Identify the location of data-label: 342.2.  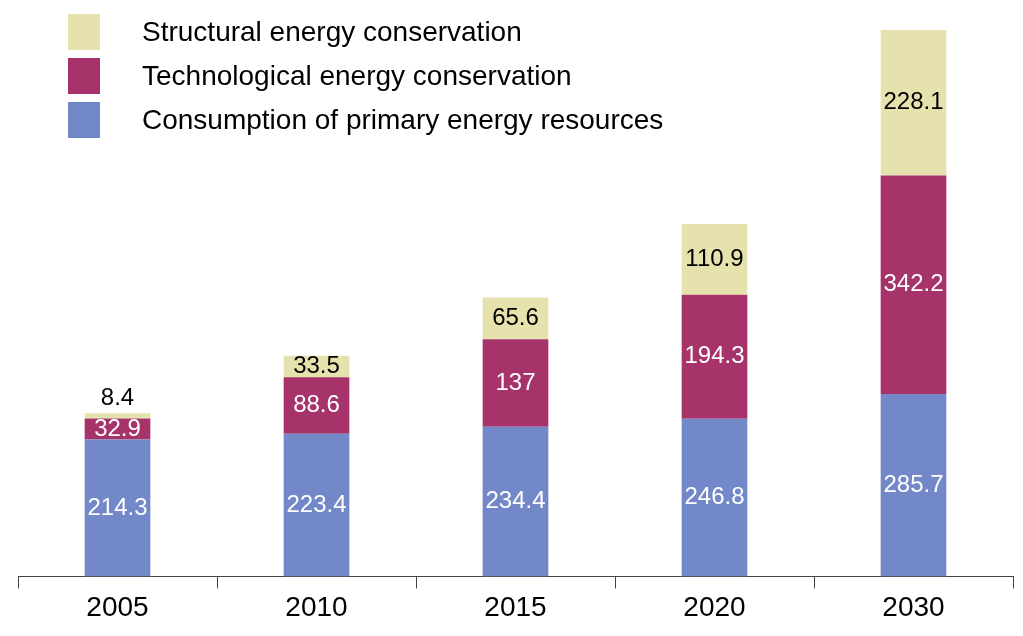
(913, 283).